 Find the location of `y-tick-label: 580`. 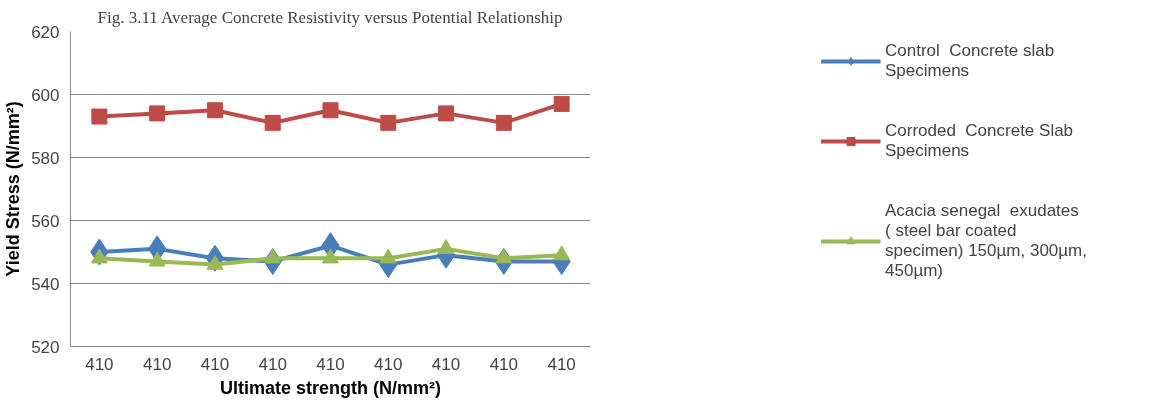

y-tick-label: 580 is located at coordinates (45, 158).